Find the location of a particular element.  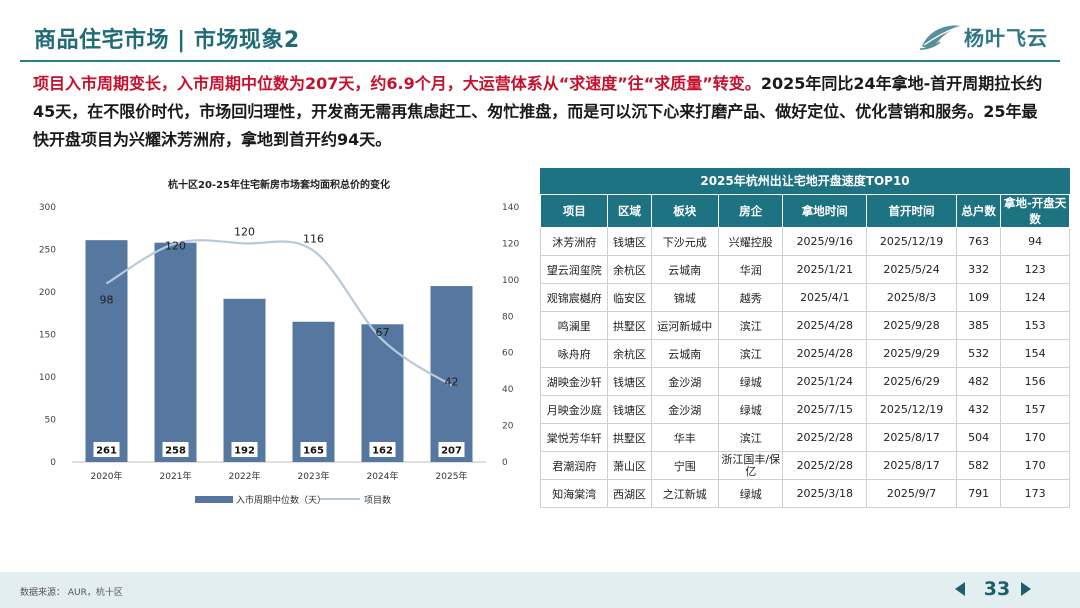

bar-value-label: 162 is located at coordinates (382, 451).